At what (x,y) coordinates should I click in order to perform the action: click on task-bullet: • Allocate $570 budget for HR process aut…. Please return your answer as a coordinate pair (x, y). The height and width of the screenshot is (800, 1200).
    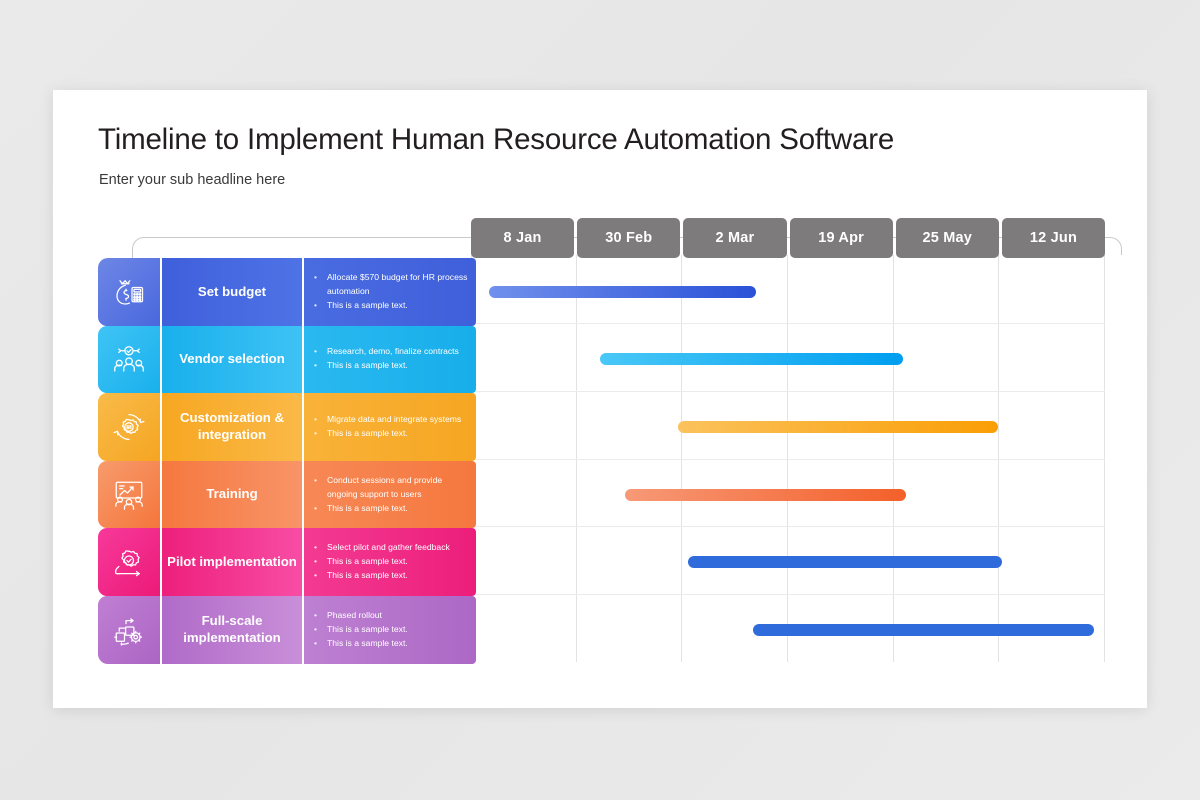
    Looking at the image, I should click on (392, 285).